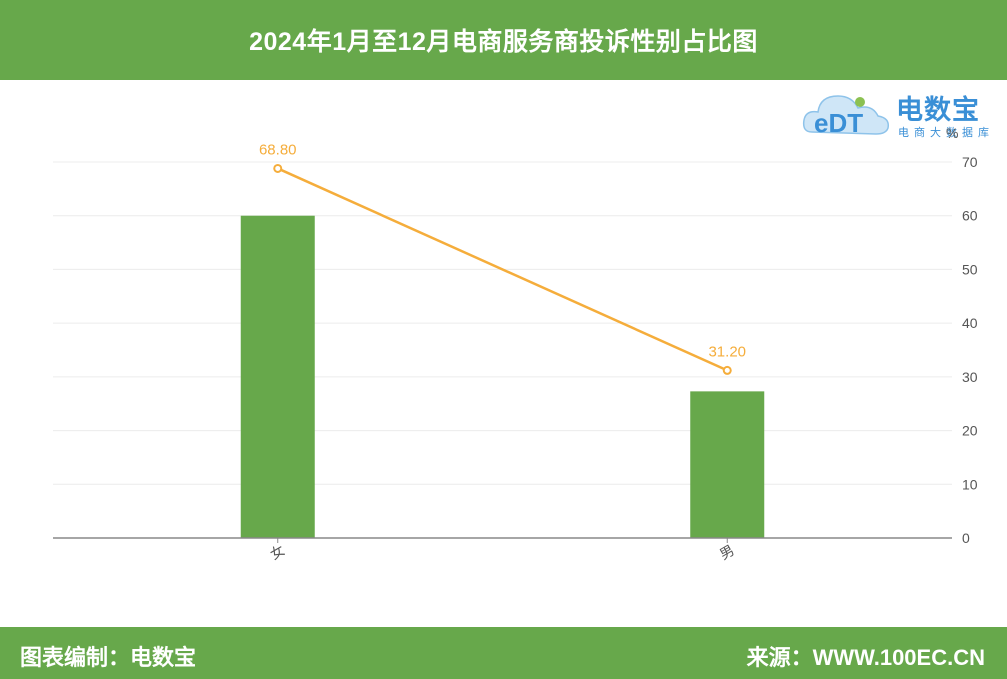 Image resolution: width=1007 pixels, height=679 pixels. I want to click on y-tick-label: 0, so click(966, 538).